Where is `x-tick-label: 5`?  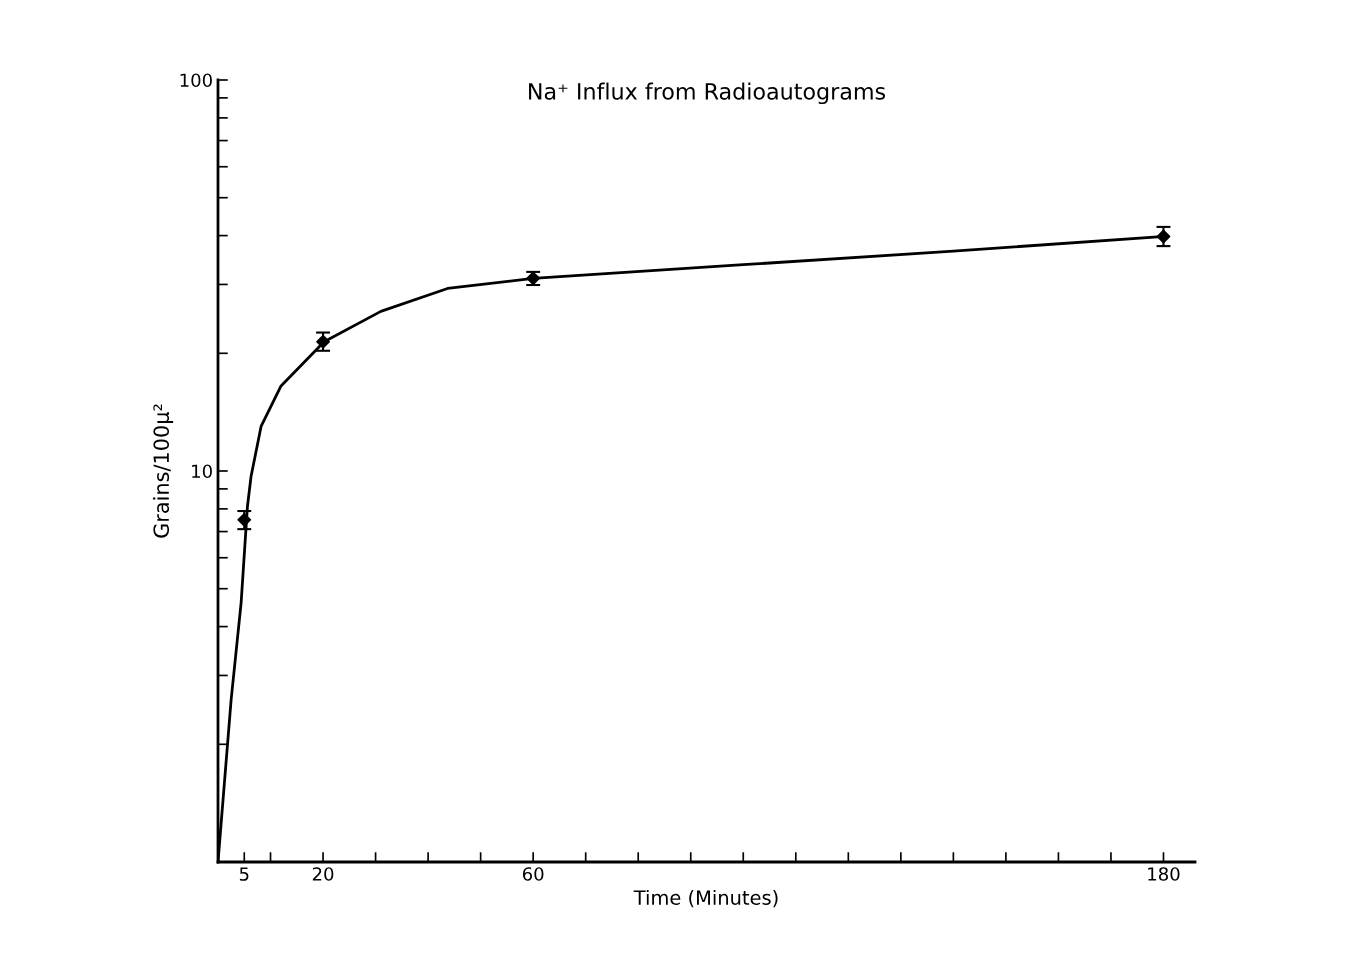 x-tick-label: 5 is located at coordinates (244, 874).